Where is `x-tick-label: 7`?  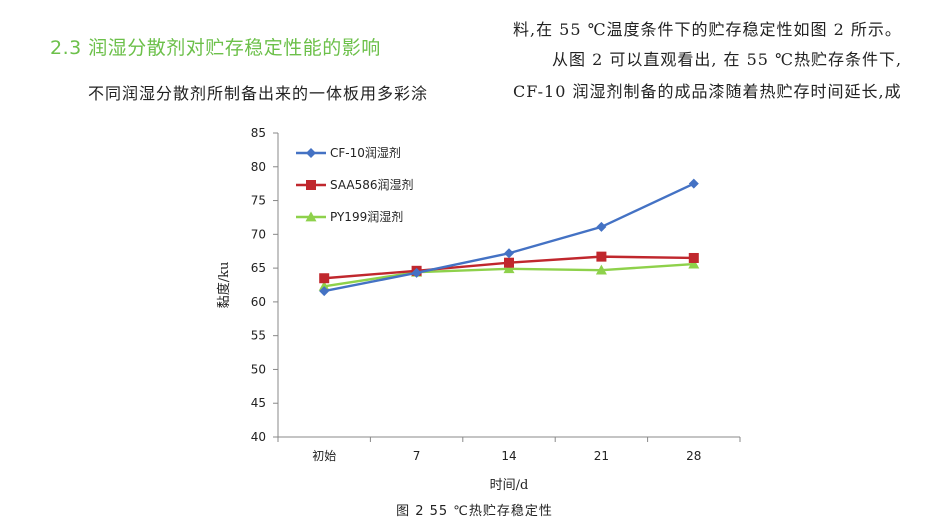 x-tick-label: 7 is located at coordinates (417, 456).